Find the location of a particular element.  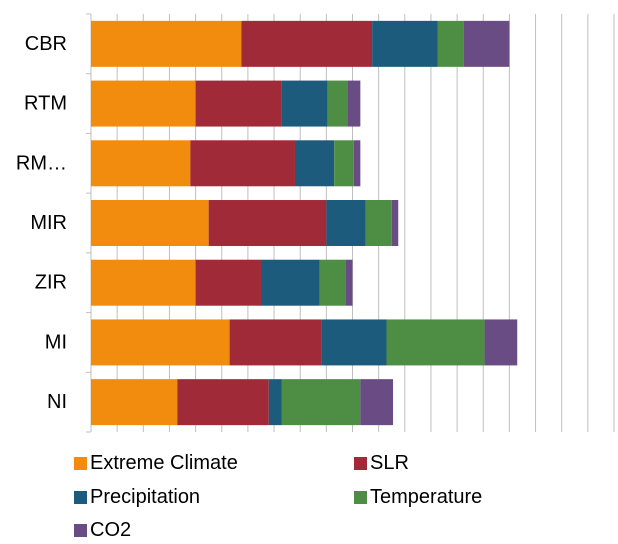

legend-label: Extreme Climate is located at coordinates (164, 463).